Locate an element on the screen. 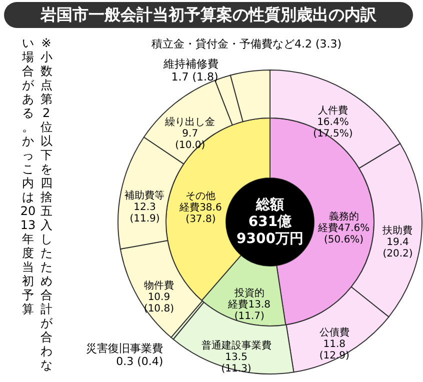 The height and width of the screenshot is (382, 423). slice-label: 災害復旧事業費 is located at coordinates (125, 349).